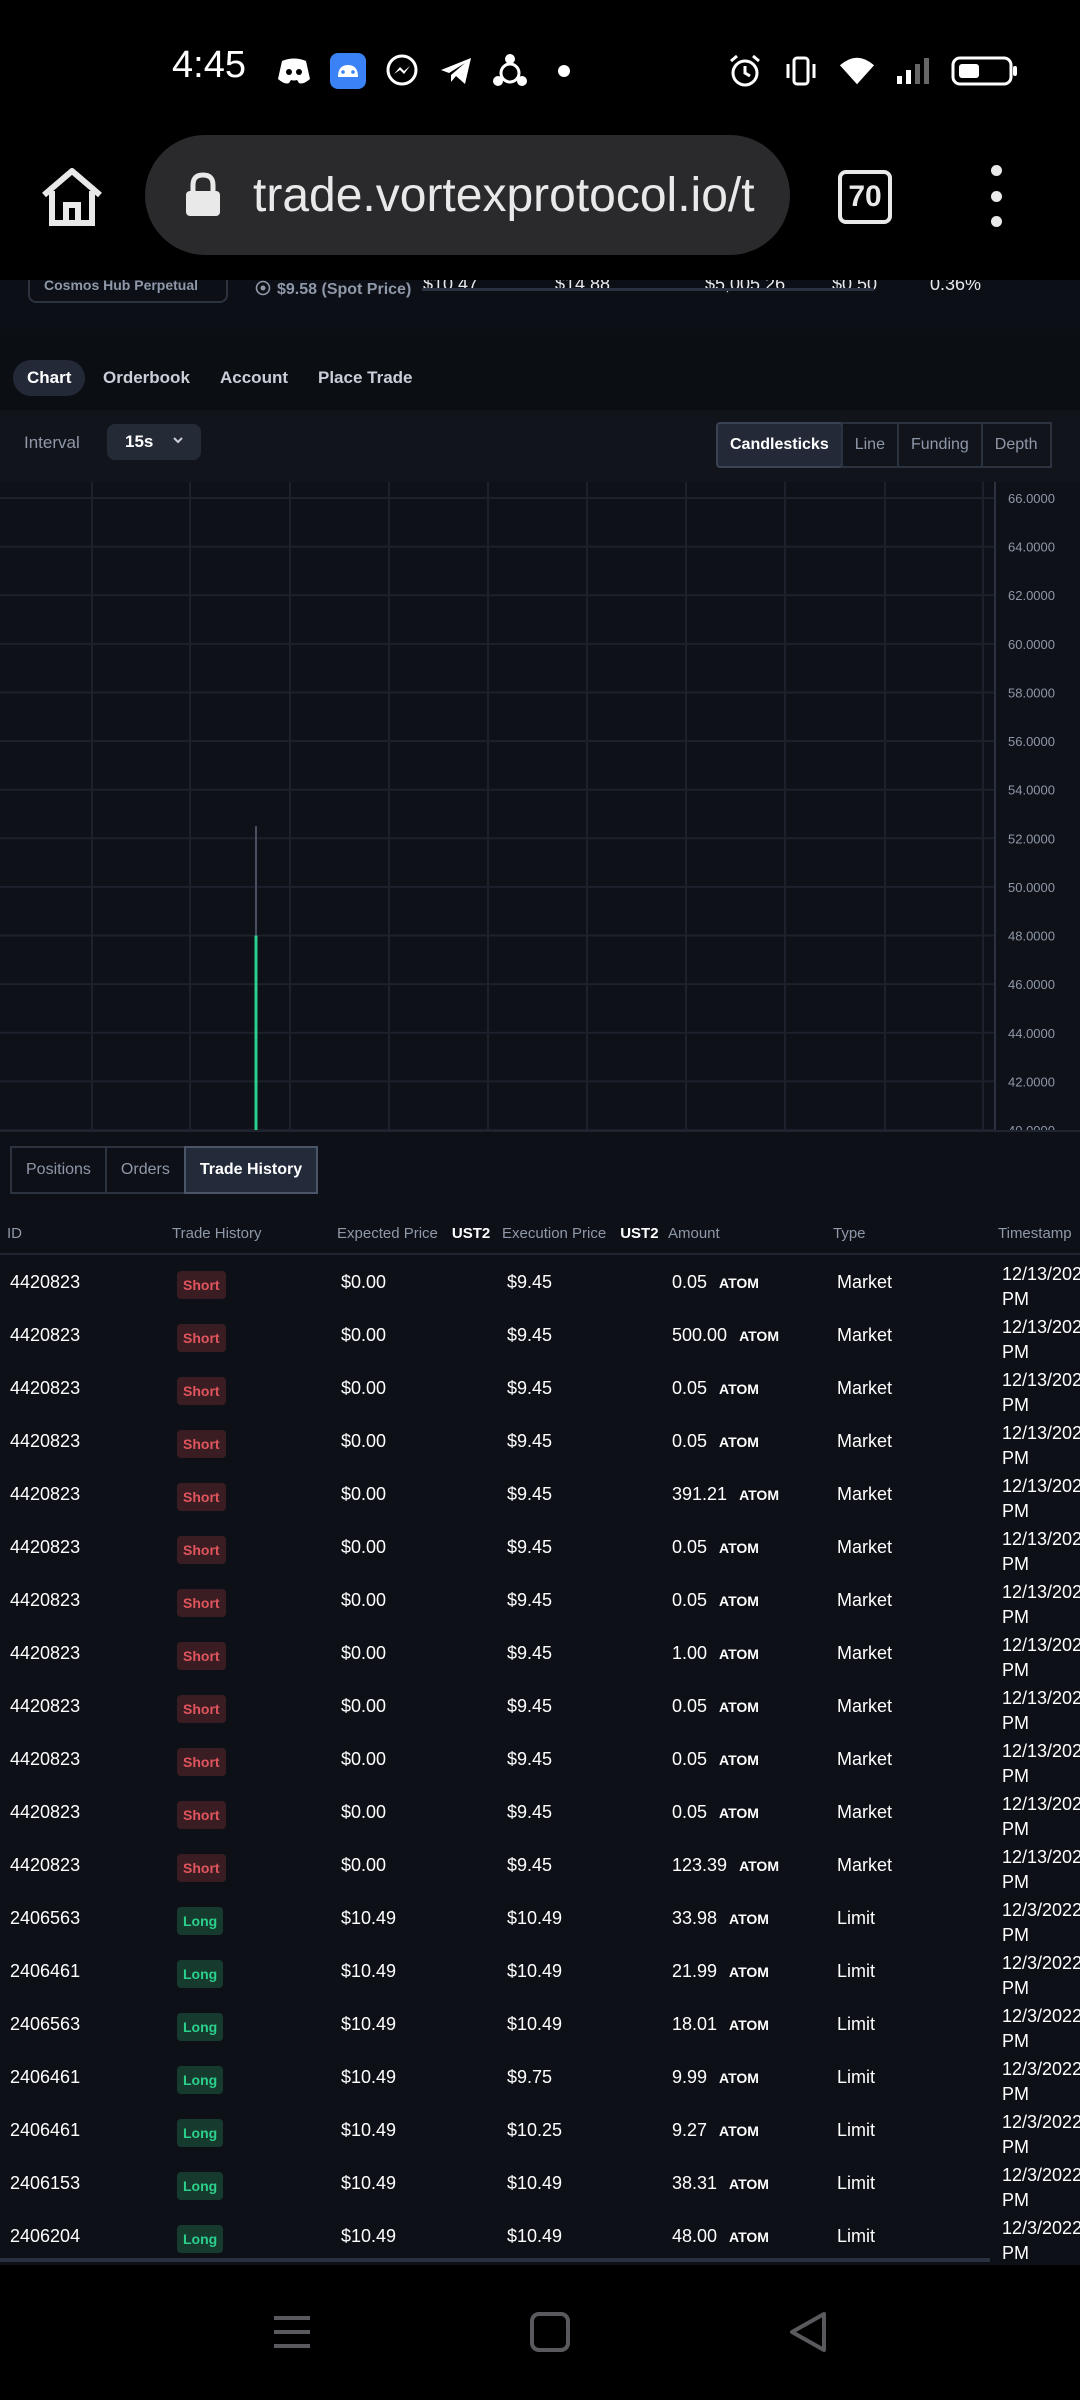 This screenshot has width=1080, height=2400. I want to click on chart-type-line: Line, so click(869, 445).